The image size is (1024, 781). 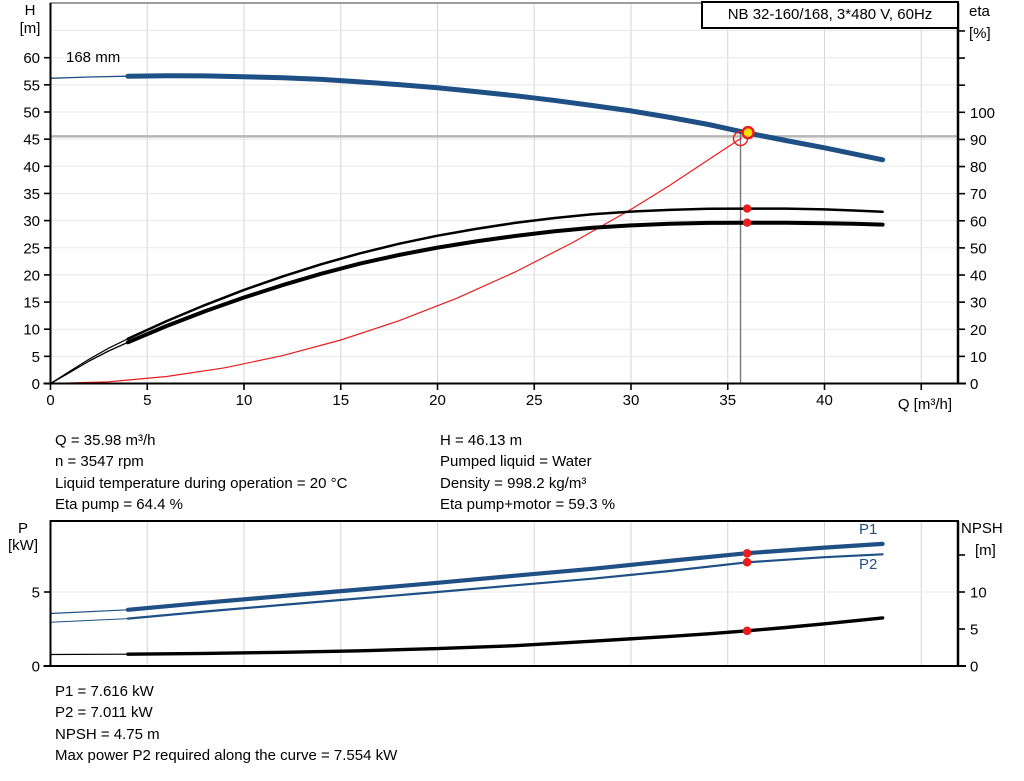 What do you see at coordinates (748, 132) in the screenshot?
I see `duty-point` at bounding box center [748, 132].